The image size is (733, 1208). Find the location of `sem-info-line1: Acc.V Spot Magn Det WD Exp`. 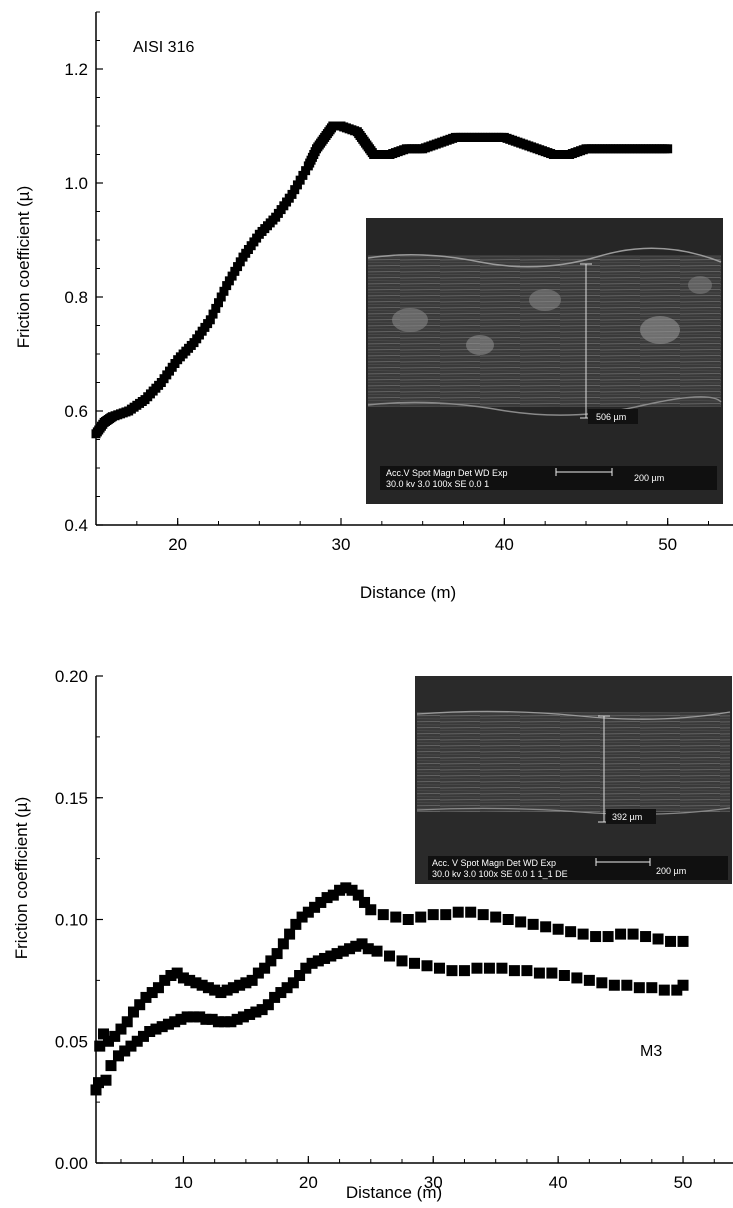

sem-info-line1: Acc.V Spot Magn Det WD Exp is located at coordinates (447, 473).